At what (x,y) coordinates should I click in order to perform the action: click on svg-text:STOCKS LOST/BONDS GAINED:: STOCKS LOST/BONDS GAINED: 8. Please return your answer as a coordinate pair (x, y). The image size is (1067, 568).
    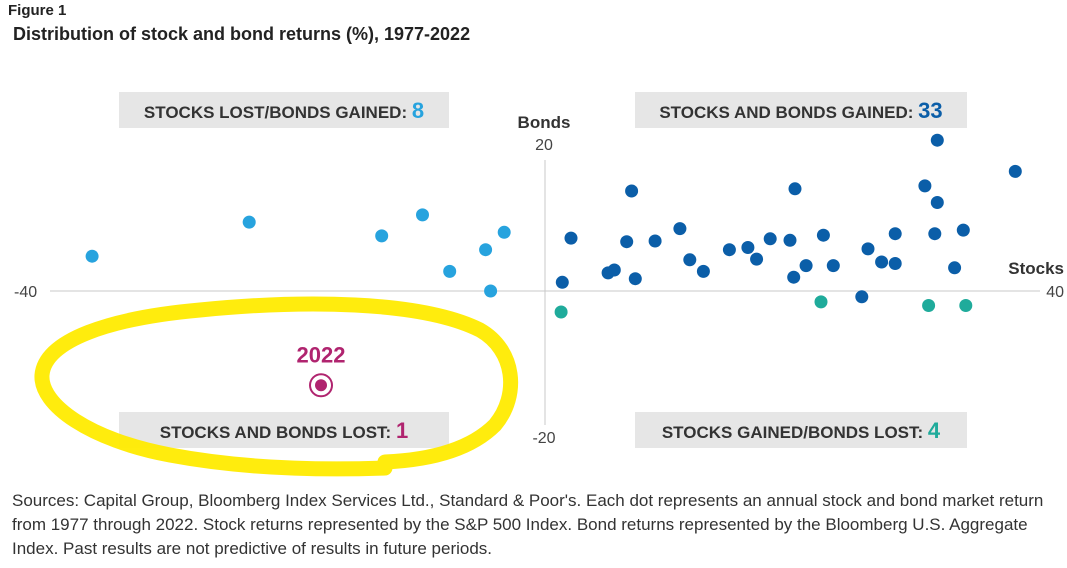
    Looking at the image, I should click on (284, 110).